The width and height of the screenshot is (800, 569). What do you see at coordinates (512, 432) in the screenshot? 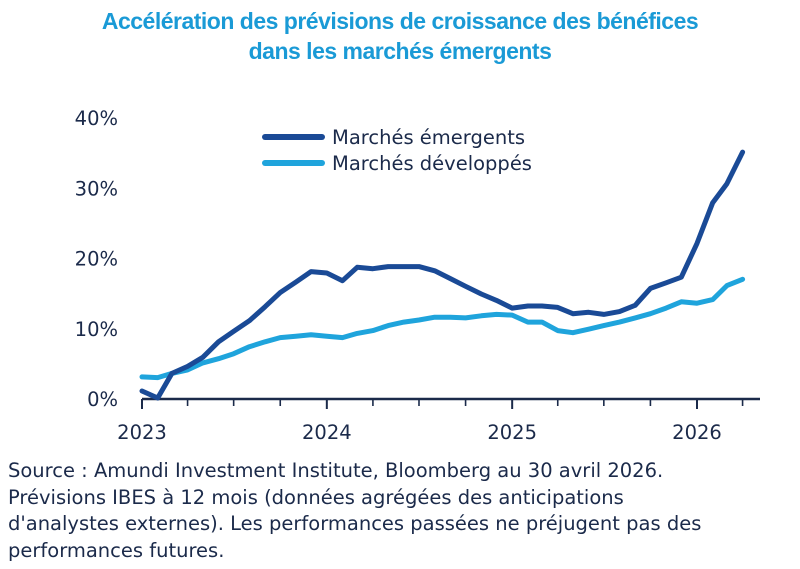
I see `x-tick-label: 2025` at bounding box center [512, 432].